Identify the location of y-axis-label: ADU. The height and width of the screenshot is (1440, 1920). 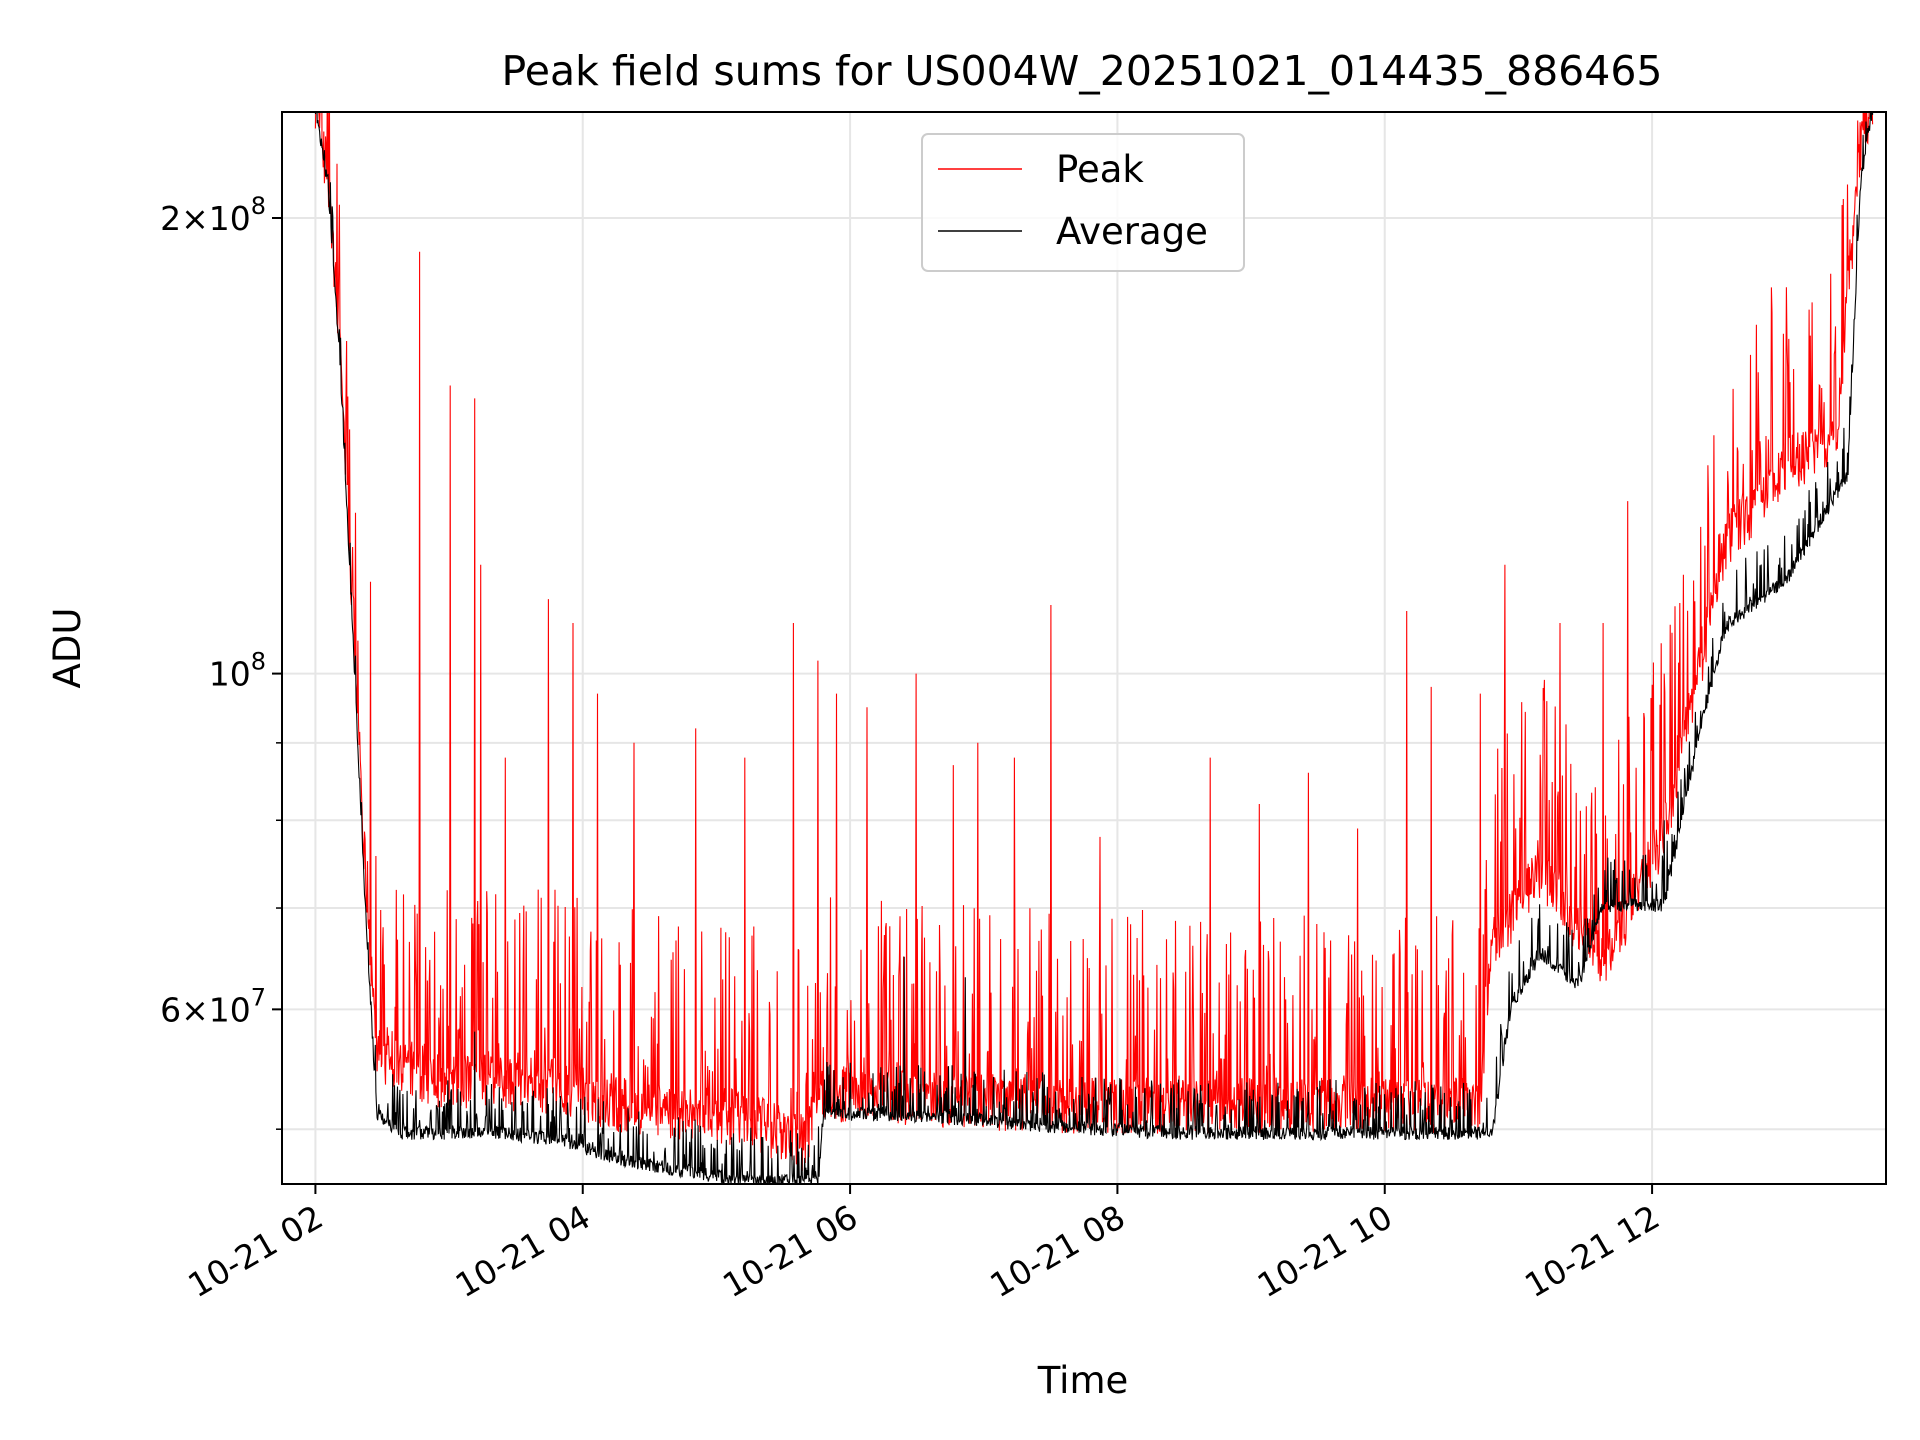
(67, 648).